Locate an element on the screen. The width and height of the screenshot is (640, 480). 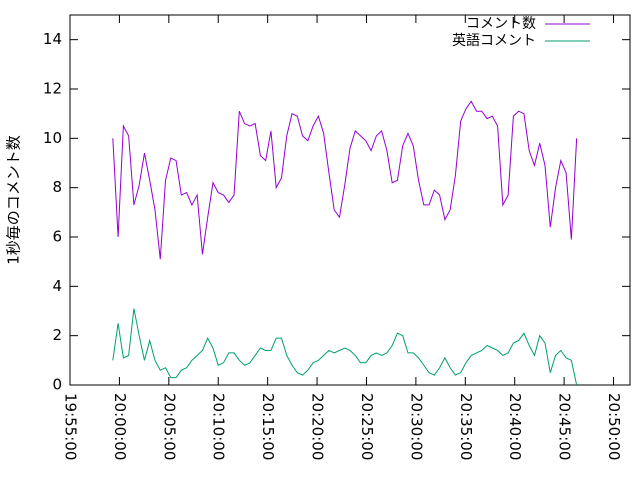
y-tick-label: 2 is located at coordinates (57, 335).